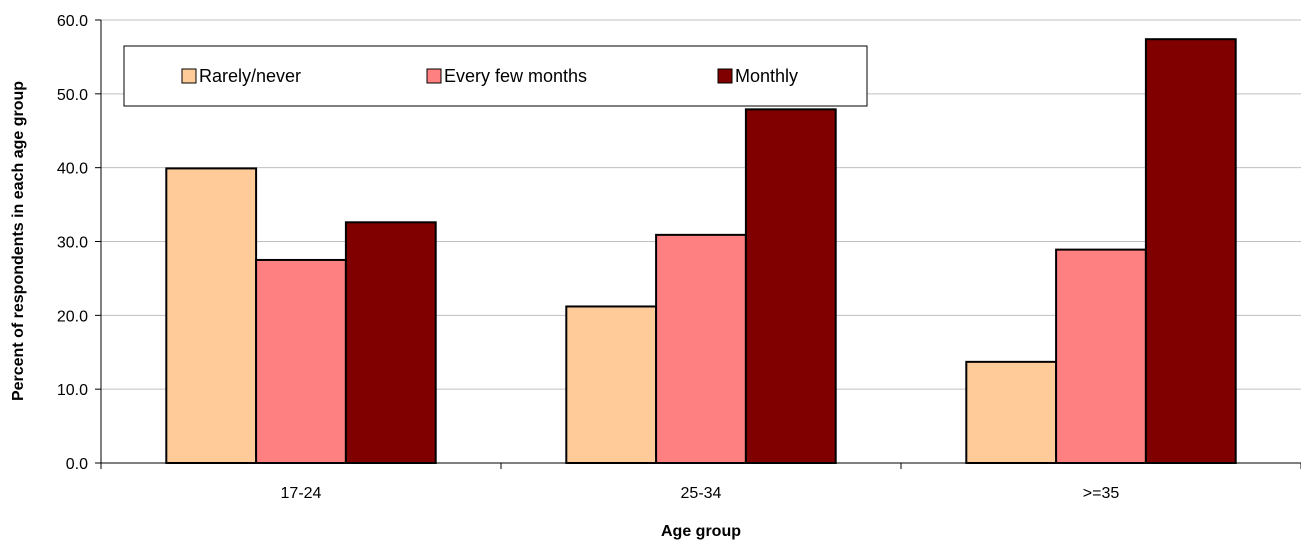 This screenshot has height=544, width=1301. I want to click on x-tick-label: 17-24, so click(301, 493).